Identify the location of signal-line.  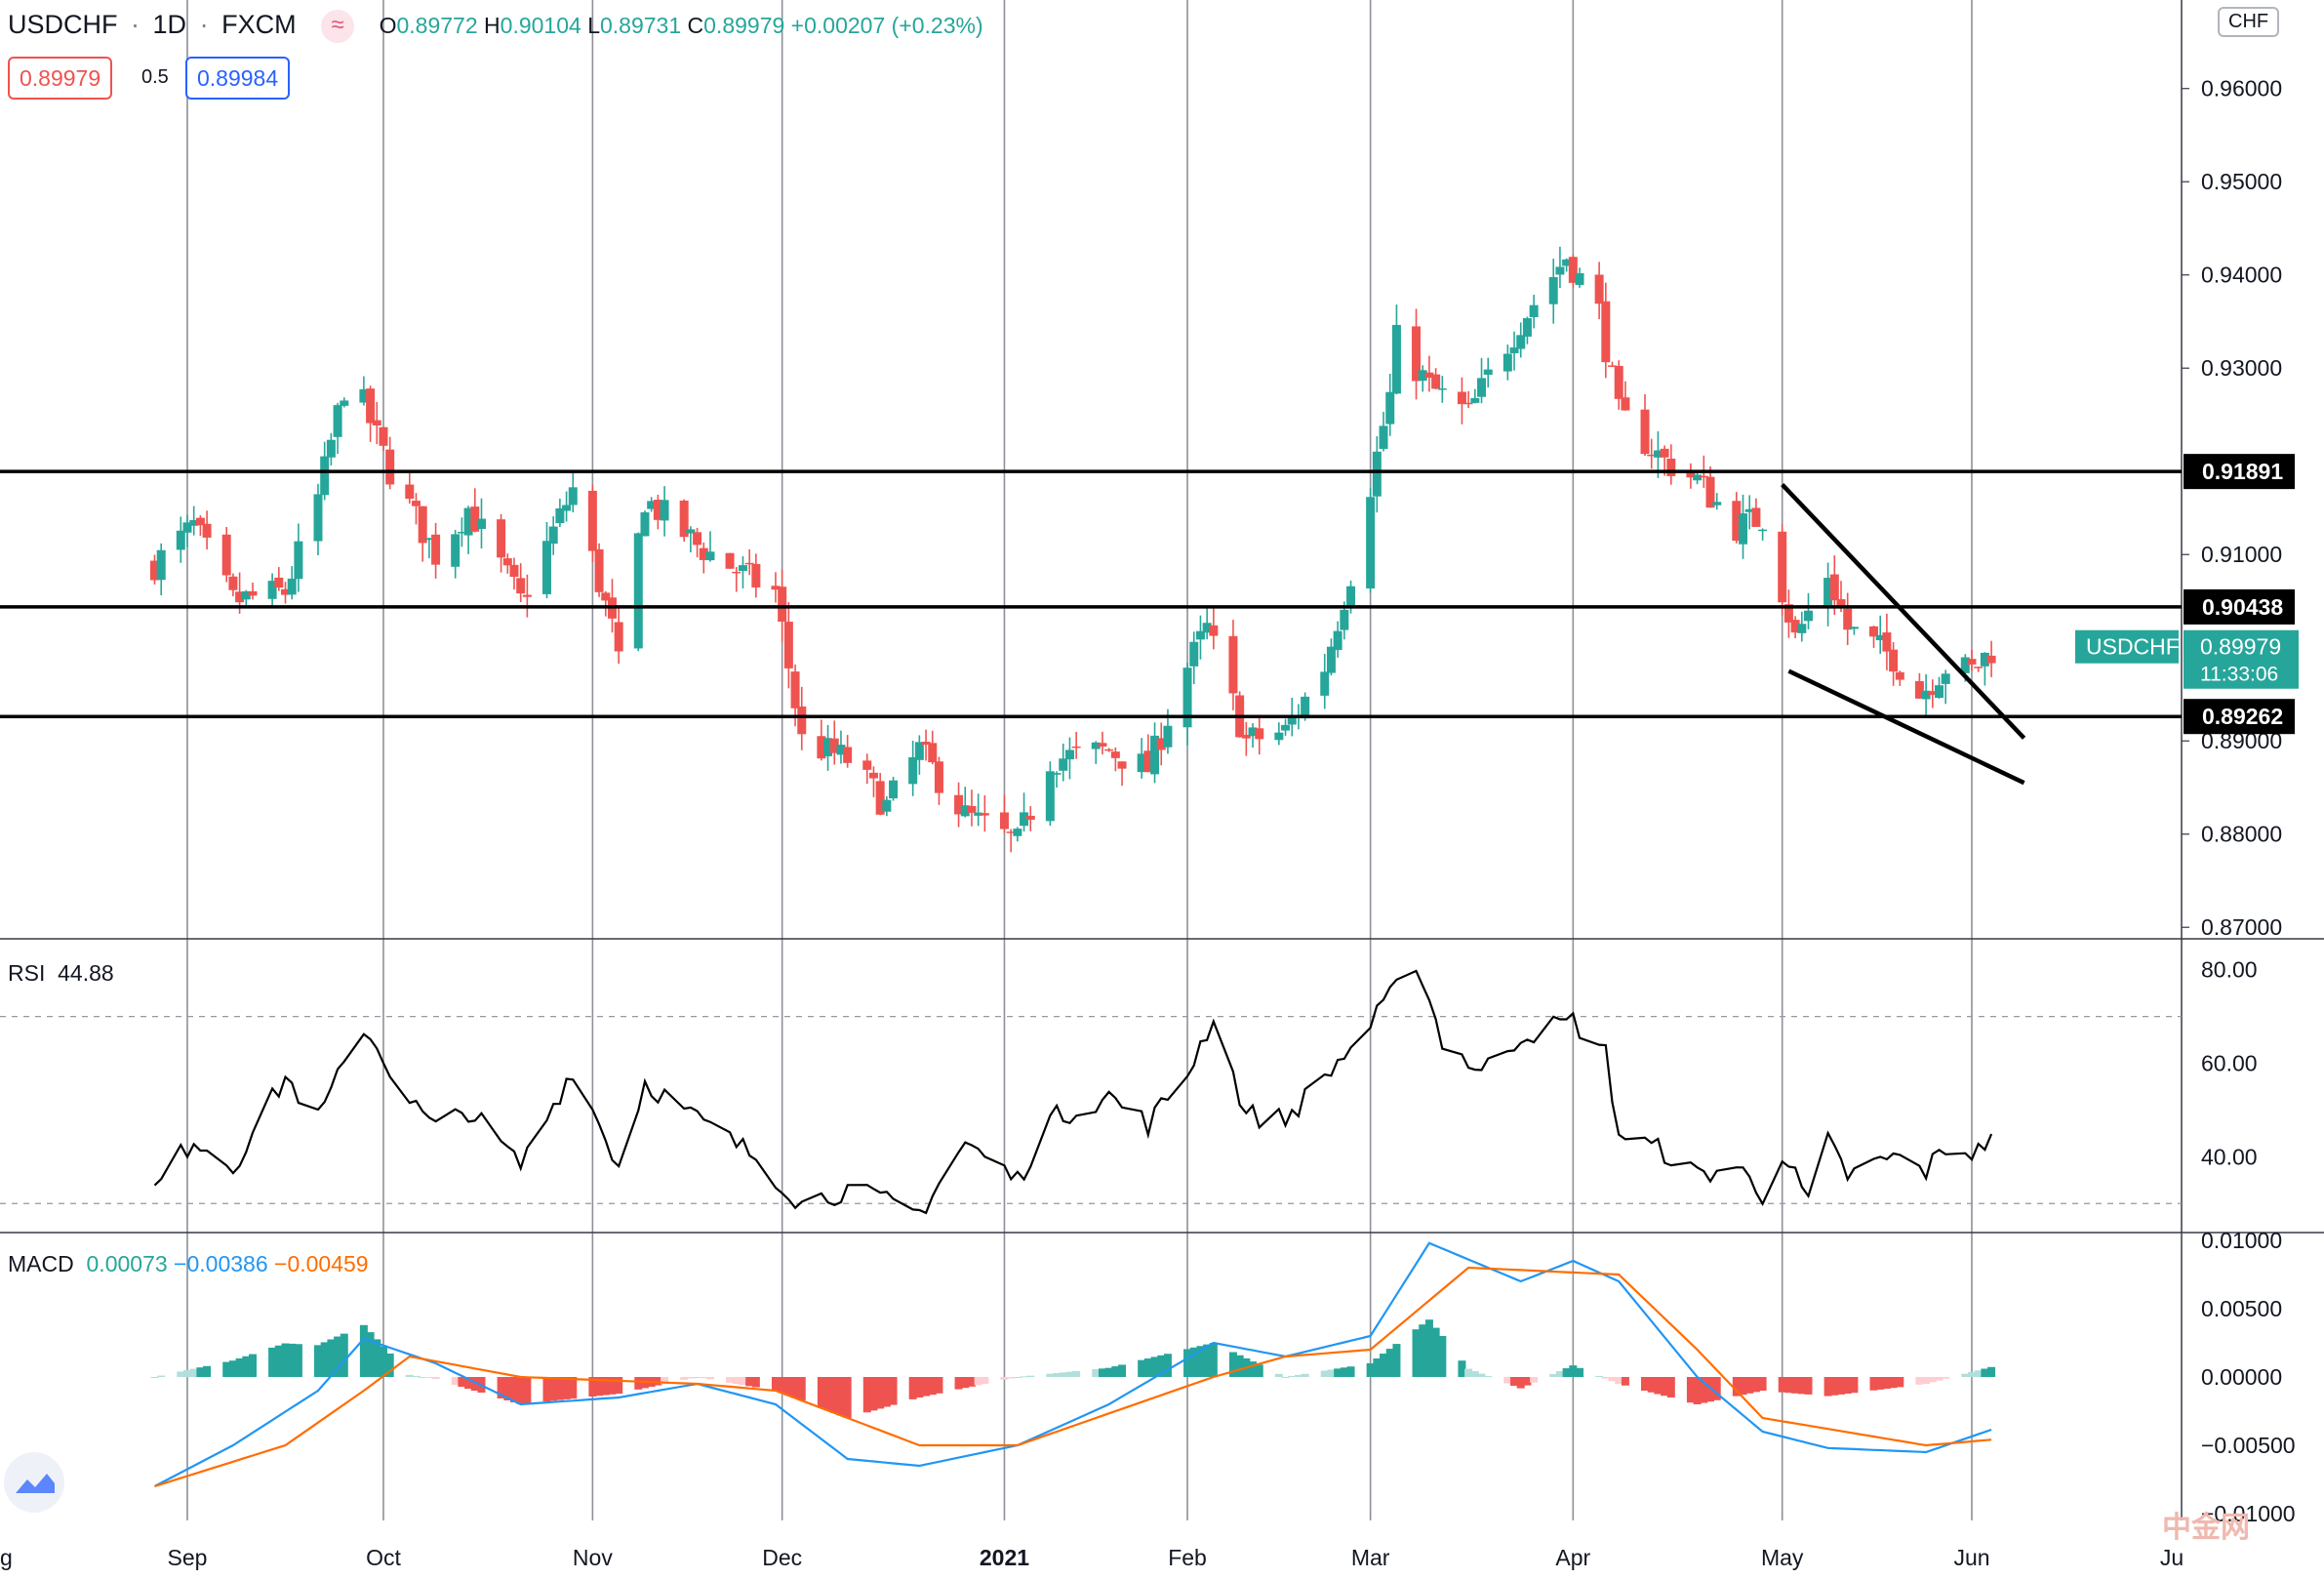
(1073, 1377).